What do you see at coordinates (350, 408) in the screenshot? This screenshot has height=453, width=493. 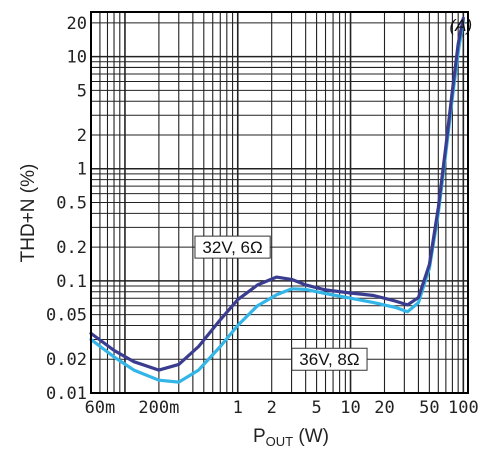 I see `x-tick-label: 10` at bounding box center [350, 408].